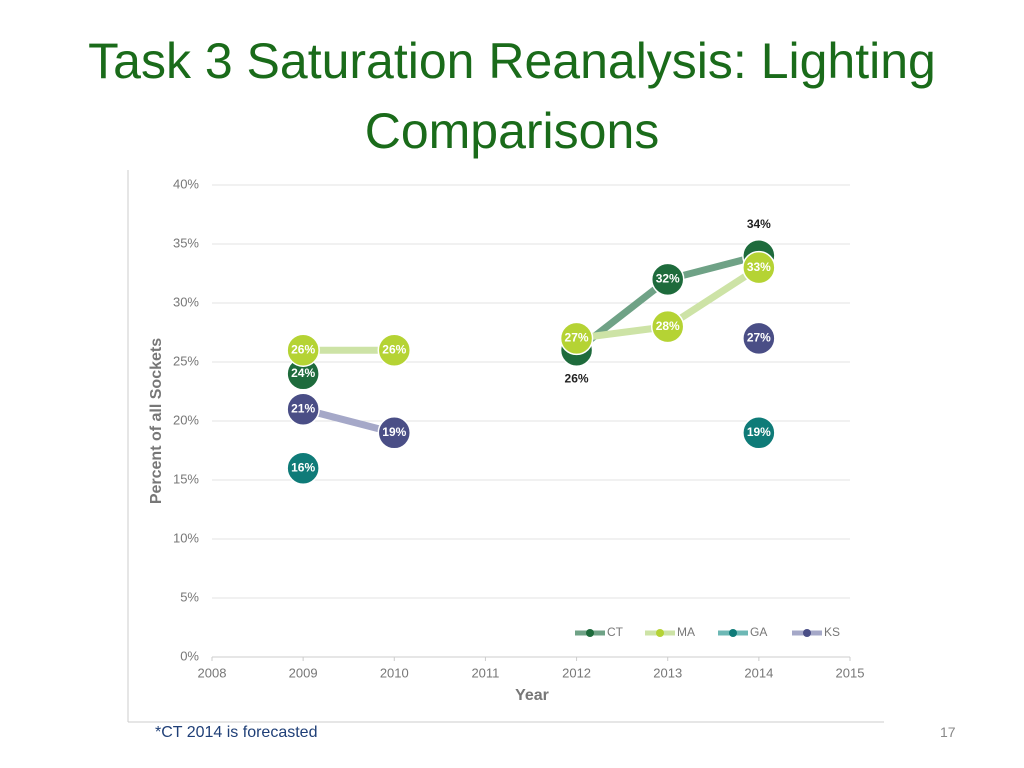  I want to click on legend-label: CT, so click(615, 632).